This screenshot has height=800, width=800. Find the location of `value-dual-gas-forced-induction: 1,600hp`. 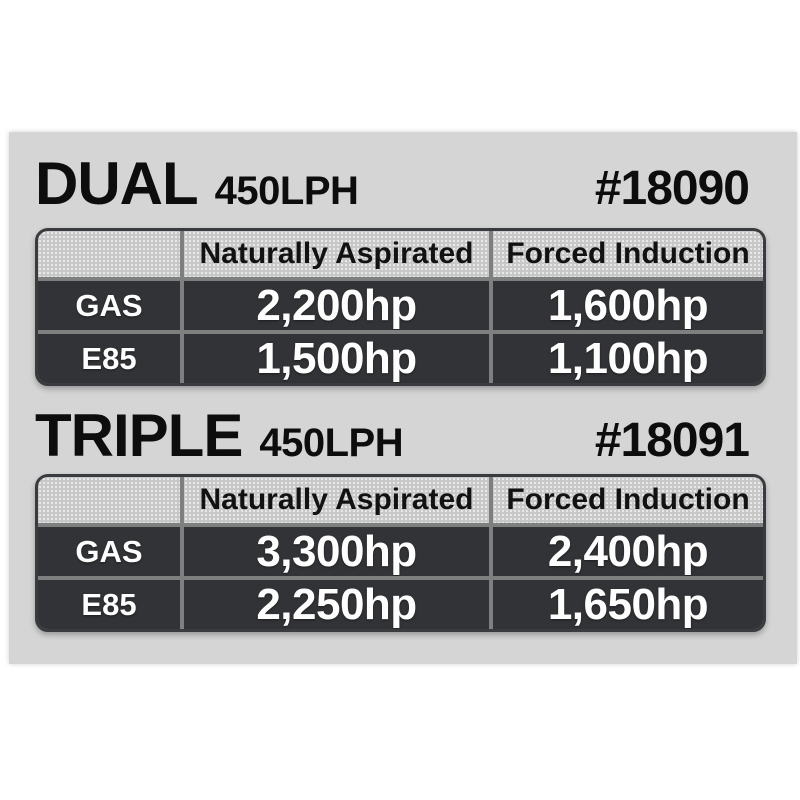

value-dual-gas-forced-induction: 1,600hp is located at coordinates (628, 305).